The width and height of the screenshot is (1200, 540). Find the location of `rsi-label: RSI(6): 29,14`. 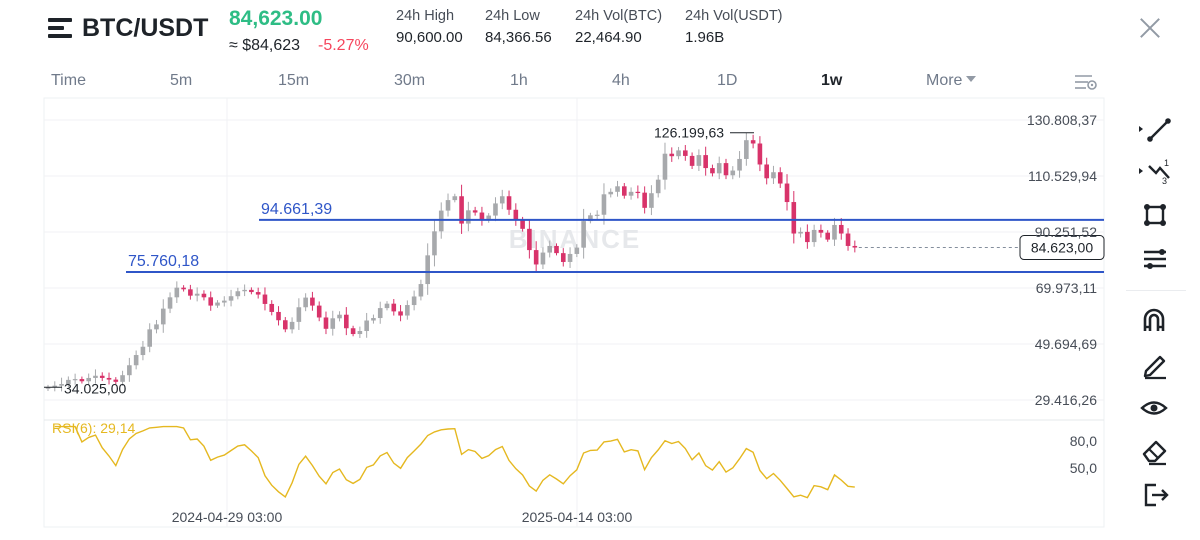

rsi-label: RSI(6): 29,14 is located at coordinates (93, 428).